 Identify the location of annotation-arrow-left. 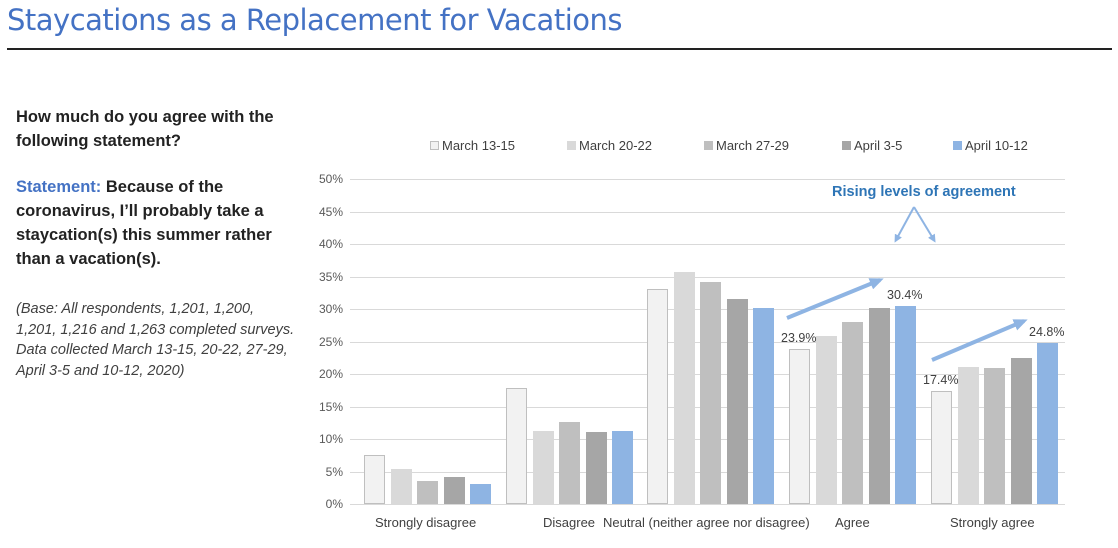
(904, 224).